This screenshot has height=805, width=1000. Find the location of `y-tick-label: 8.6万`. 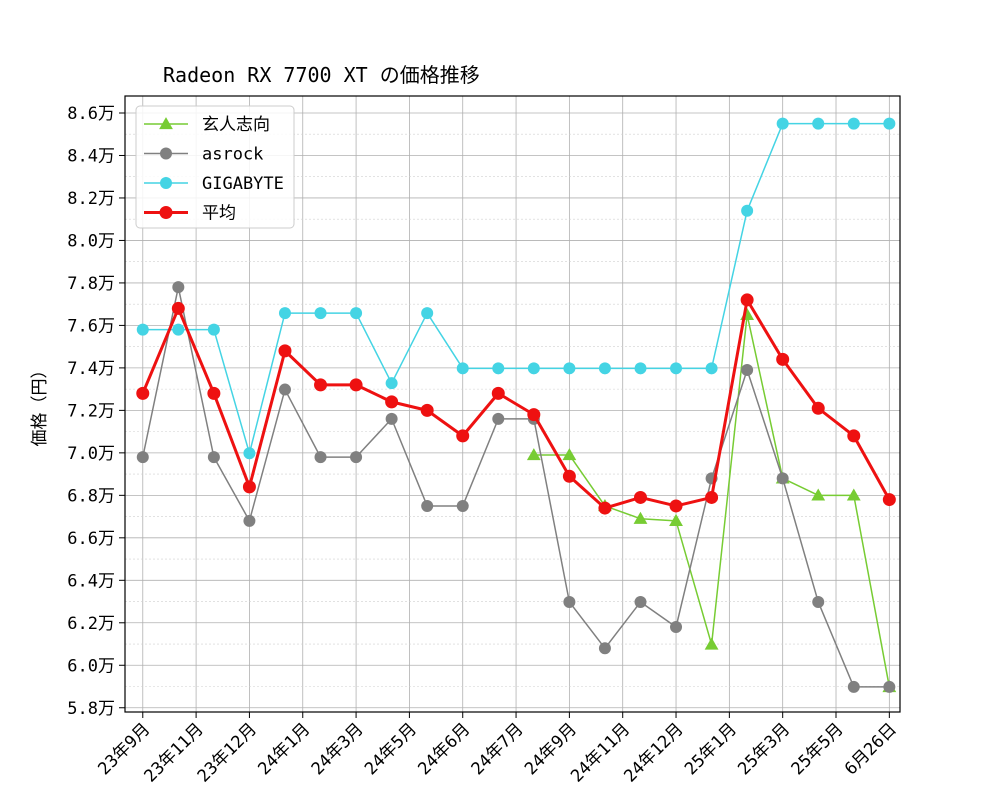

y-tick-label: 8.6万 is located at coordinates (91, 114).